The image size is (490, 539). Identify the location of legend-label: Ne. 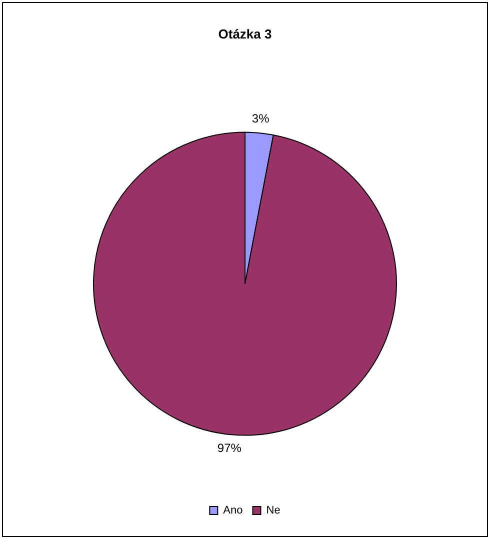
(273, 510).